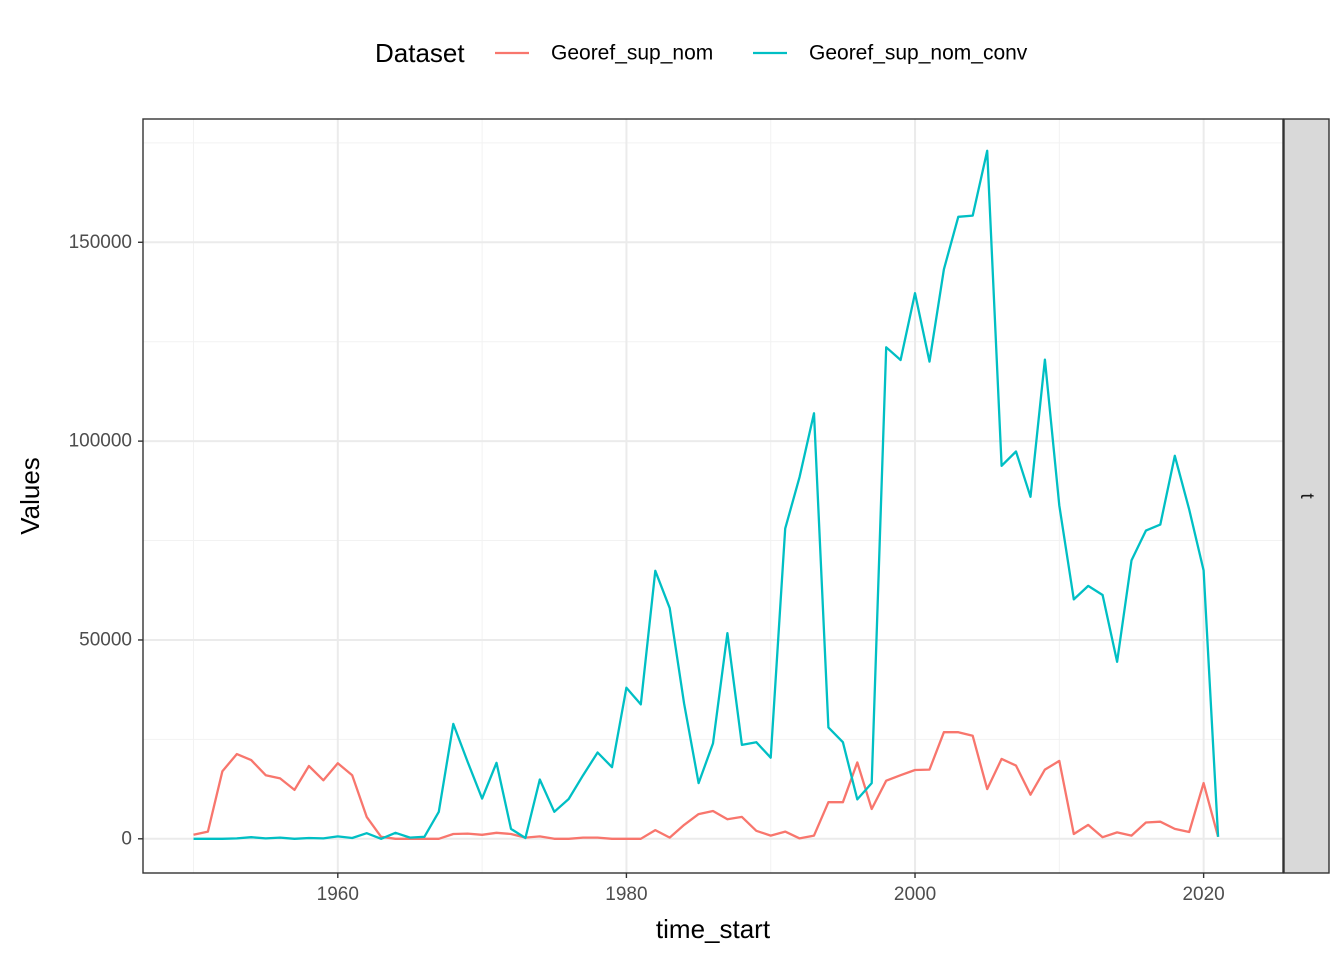 This screenshot has width=1344, height=960. What do you see at coordinates (632, 53) in the screenshot?
I see `legend-entry-label: Georef_sup_nom` at bounding box center [632, 53].